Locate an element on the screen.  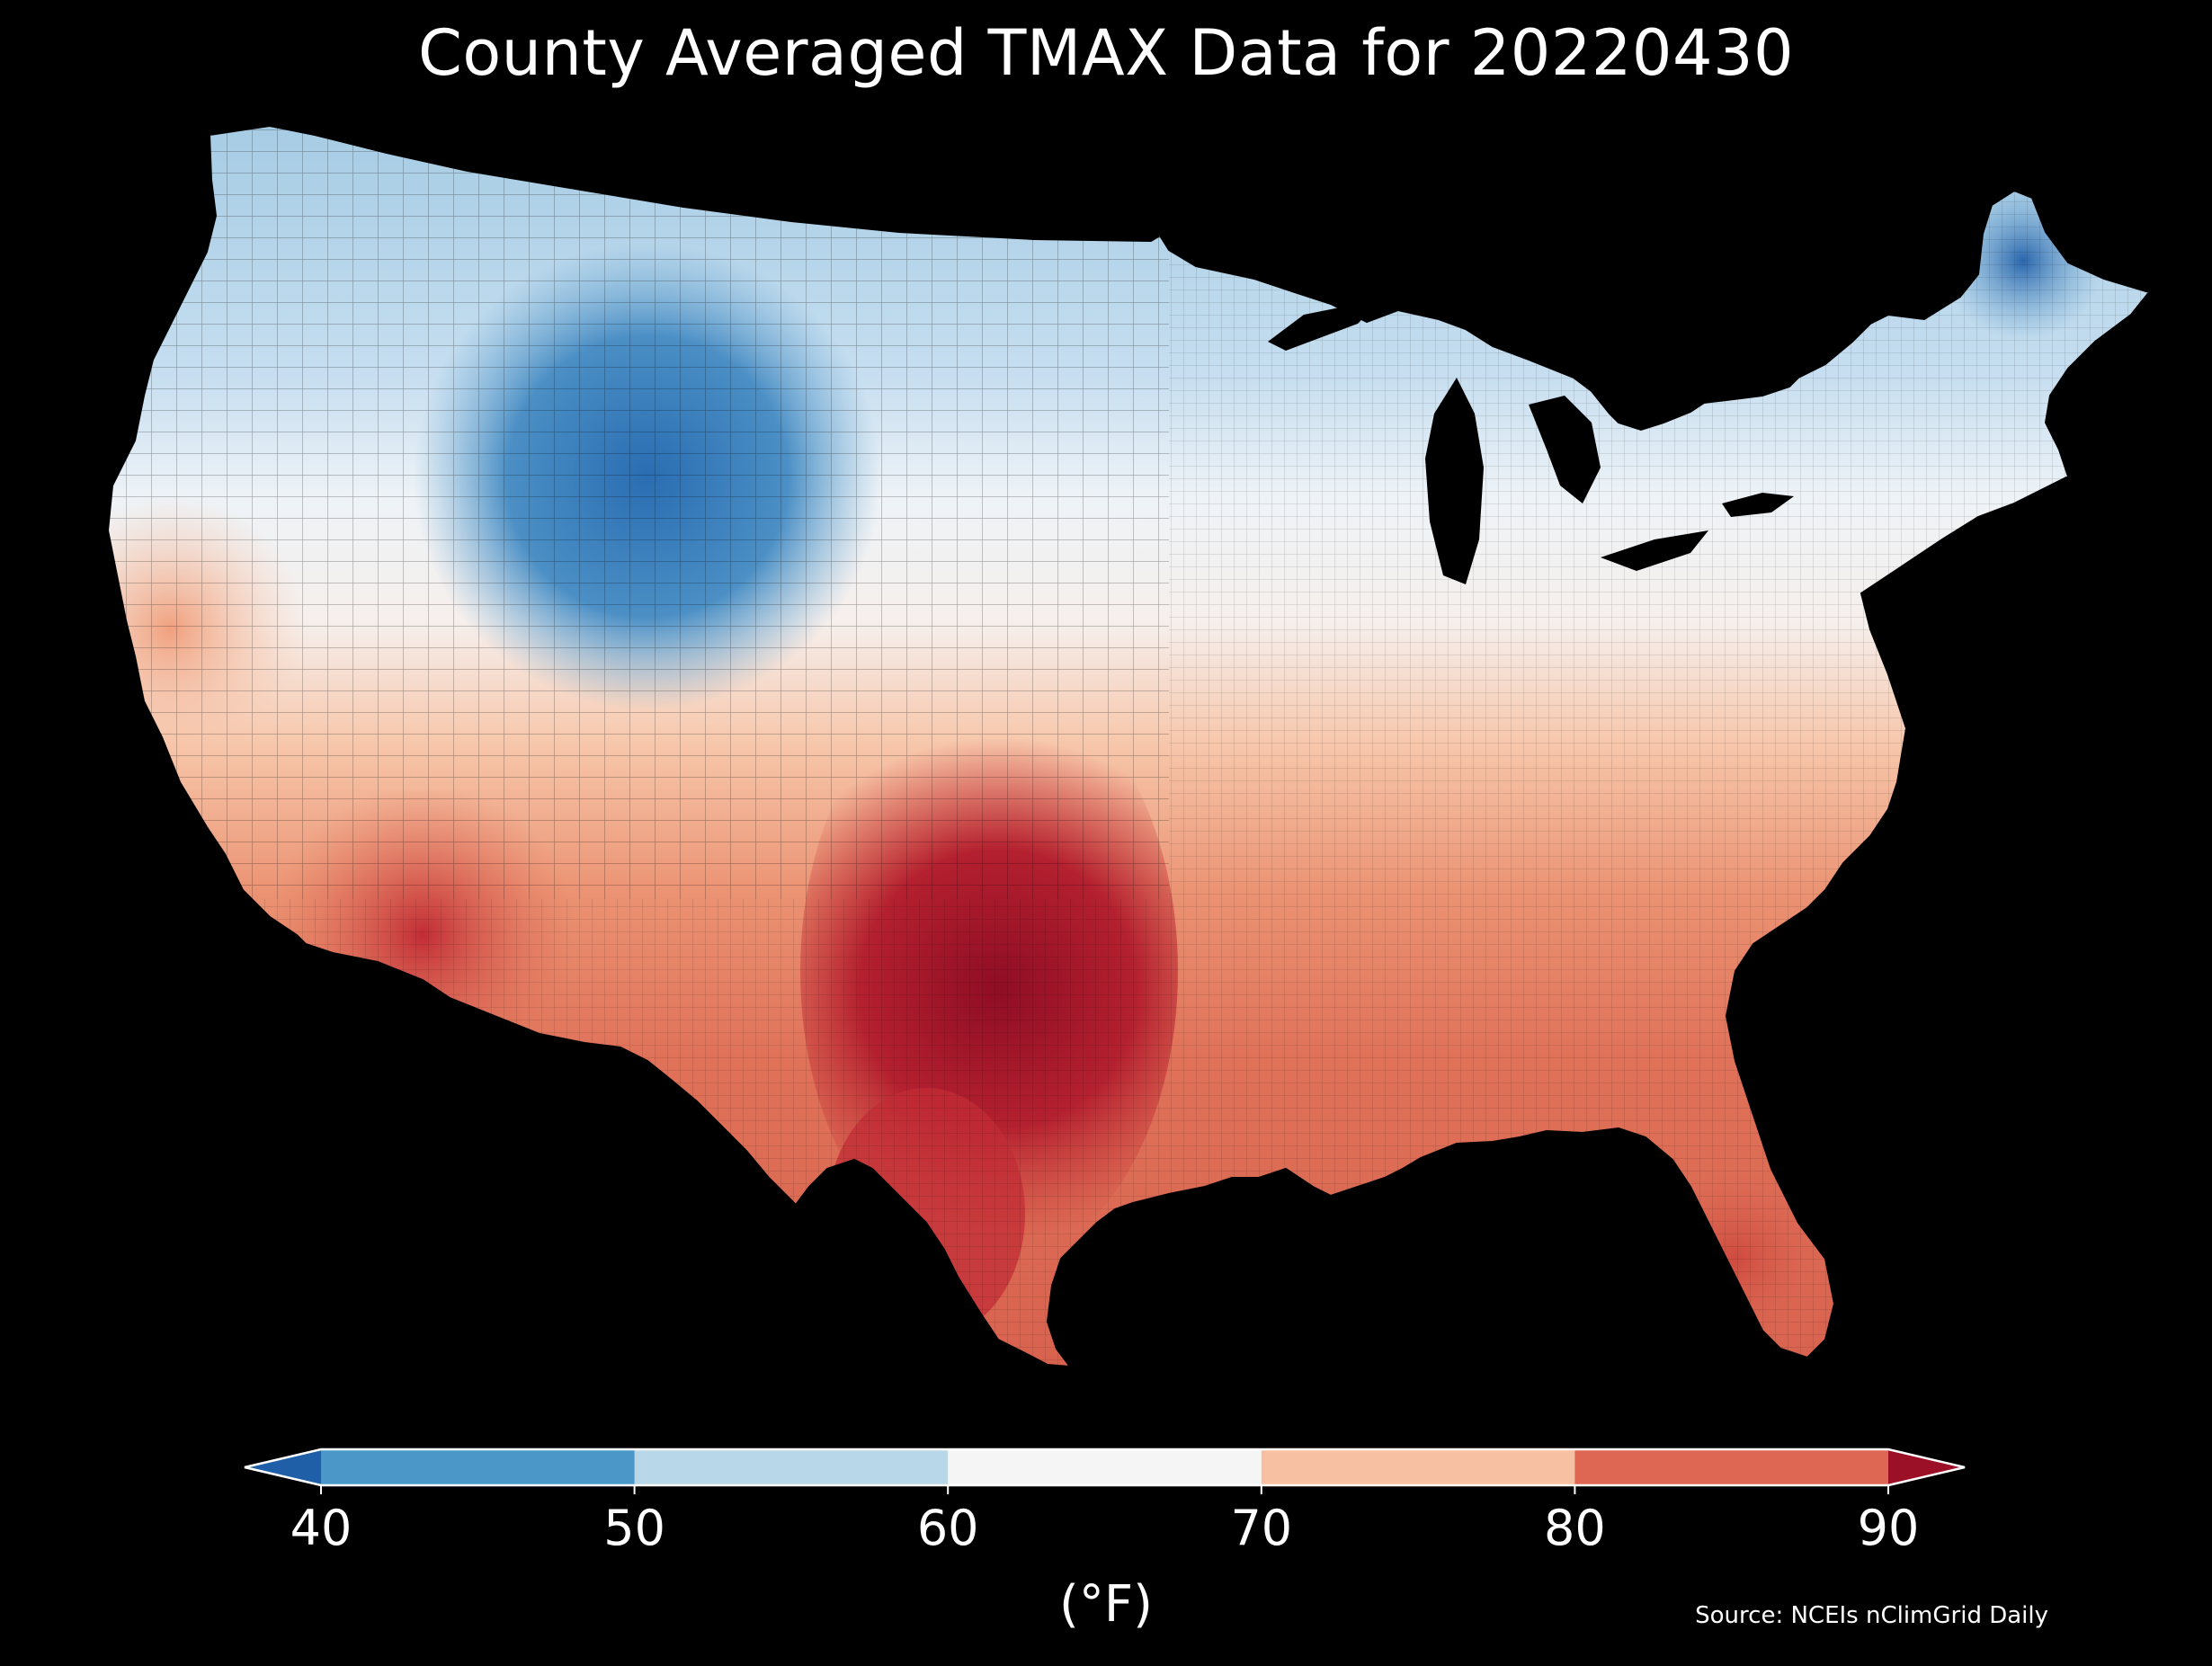
colorbar-tick-label: 90 is located at coordinates (1889, 1528).